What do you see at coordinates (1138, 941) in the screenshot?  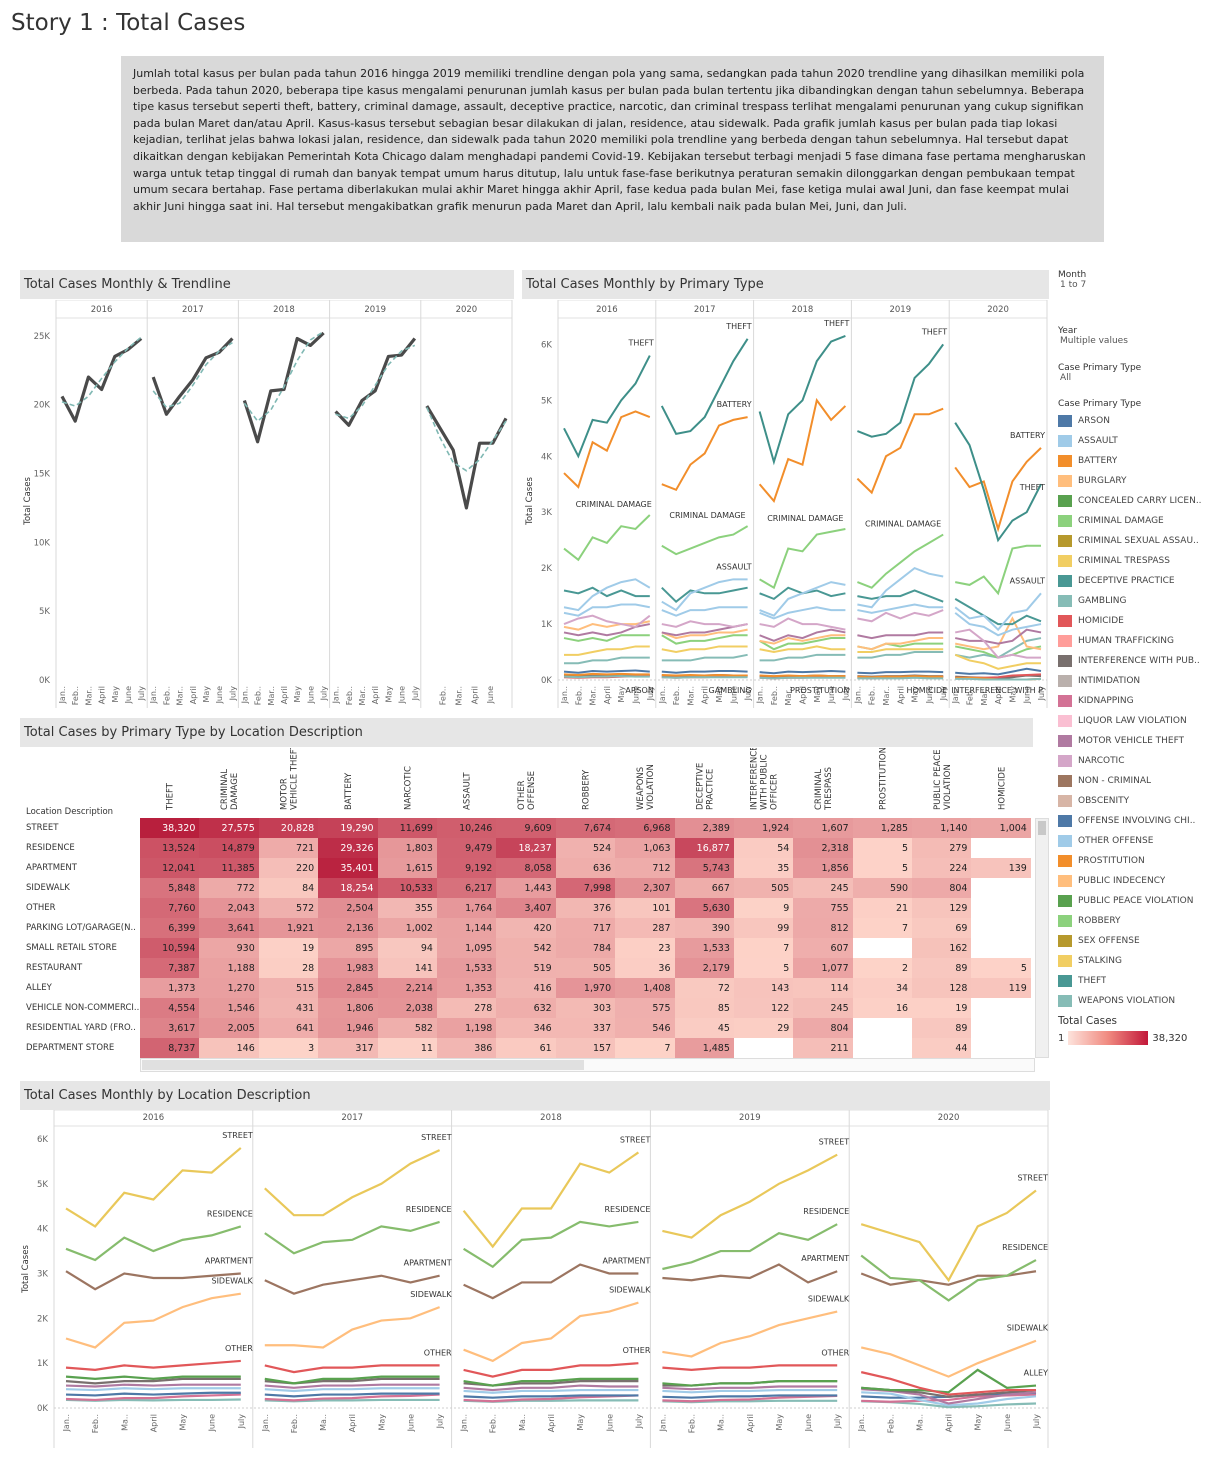 I see `legend-item-sex-offense: SEX OFFENSE` at bounding box center [1138, 941].